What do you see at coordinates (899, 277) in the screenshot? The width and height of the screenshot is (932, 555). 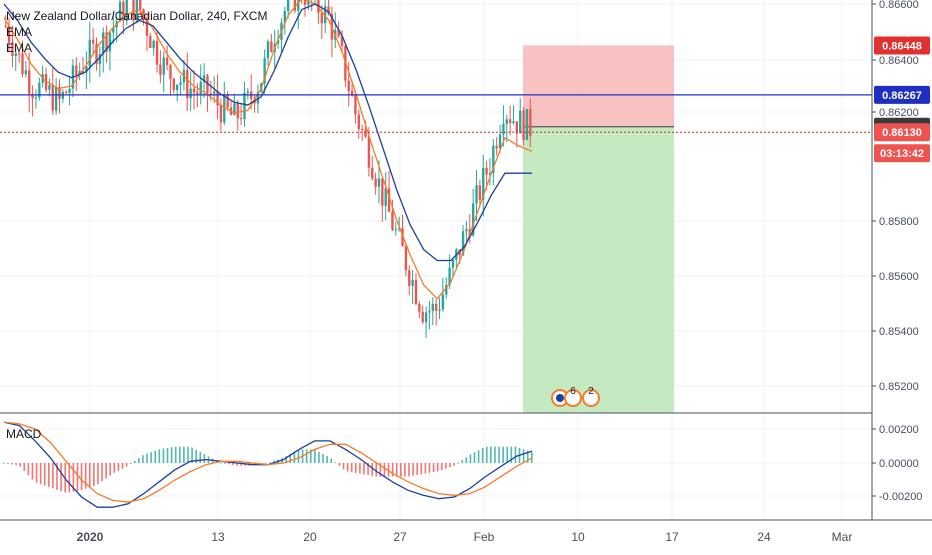 I see `y-tick-label: 0.85600` at bounding box center [899, 277].